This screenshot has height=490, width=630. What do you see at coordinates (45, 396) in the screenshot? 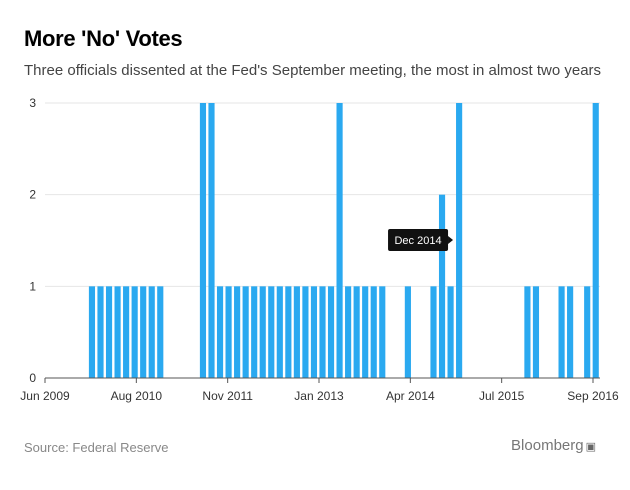
I see `x-tick-label: Jun 2009` at bounding box center [45, 396].